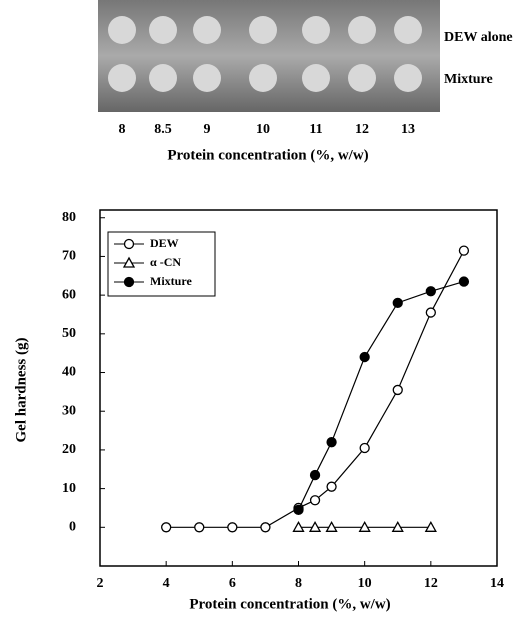  What do you see at coordinates (298, 583) in the screenshot?
I see `x-tick-label: 8` at bounding box center [298, 583].